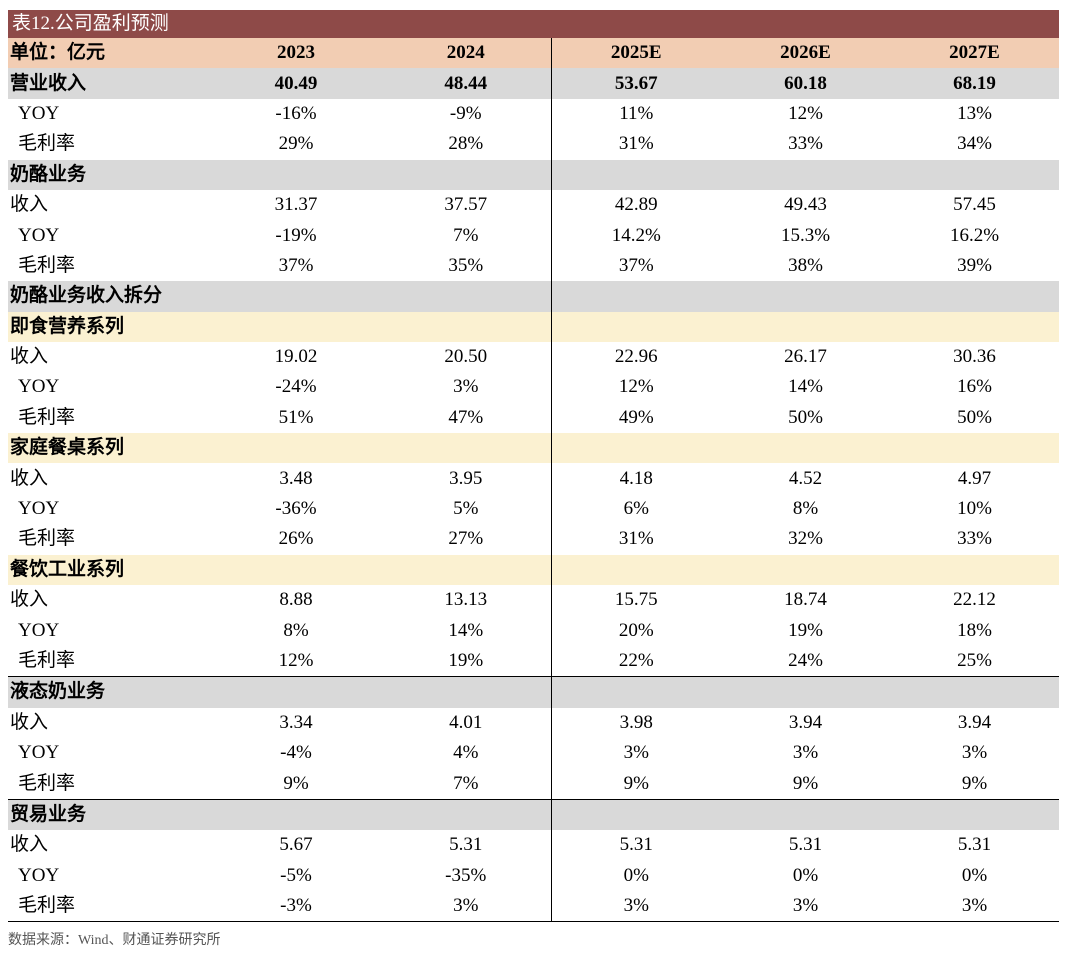 This screenshot has width=1070, height=962. I want to click on table-row: 奶酪业务, so click(533, 174).